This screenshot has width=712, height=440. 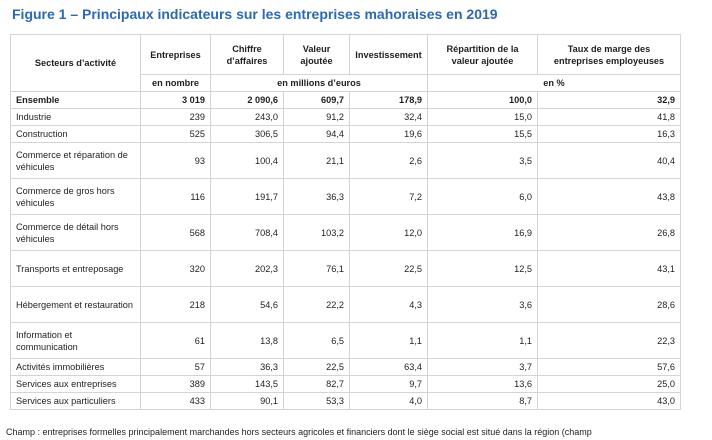 What do you see at coordinates (482, 117) in the screenshot?
I see `cell-value: 15,0` at bounding box center [482, 117].